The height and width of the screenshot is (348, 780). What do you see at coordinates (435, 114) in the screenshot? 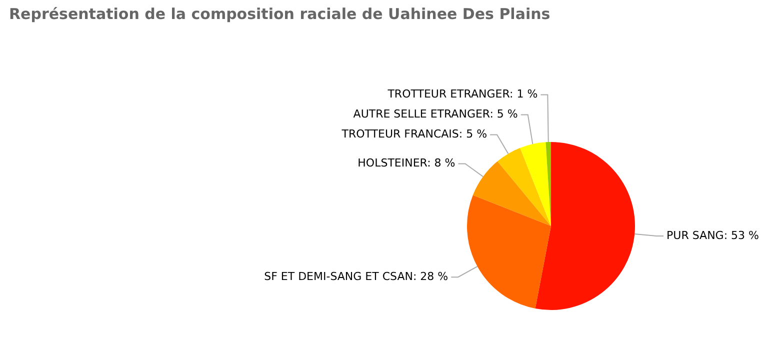
I see `slice-label: AUTRE SELLE ETRANGER: 5 %` at bounding box center [435, 114].